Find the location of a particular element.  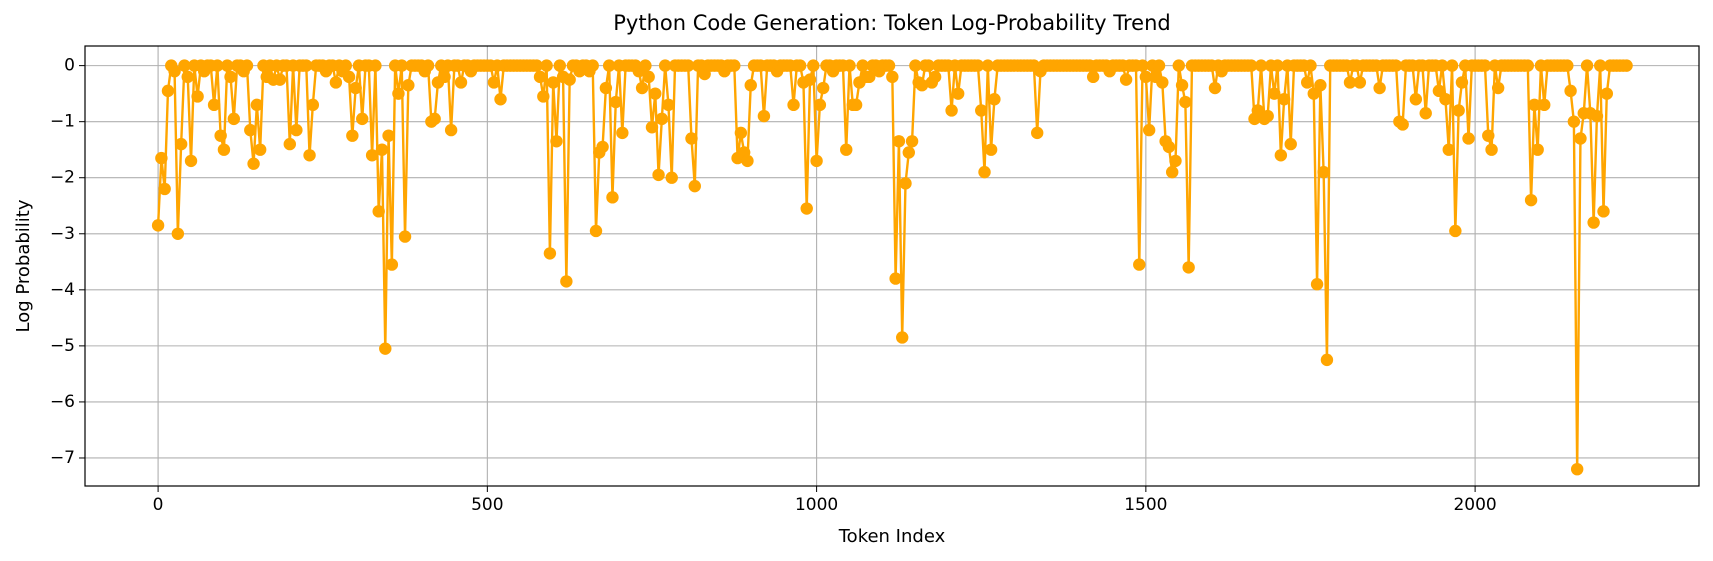

y-axis-label: Log Probability is located at coordinates (23, 265).